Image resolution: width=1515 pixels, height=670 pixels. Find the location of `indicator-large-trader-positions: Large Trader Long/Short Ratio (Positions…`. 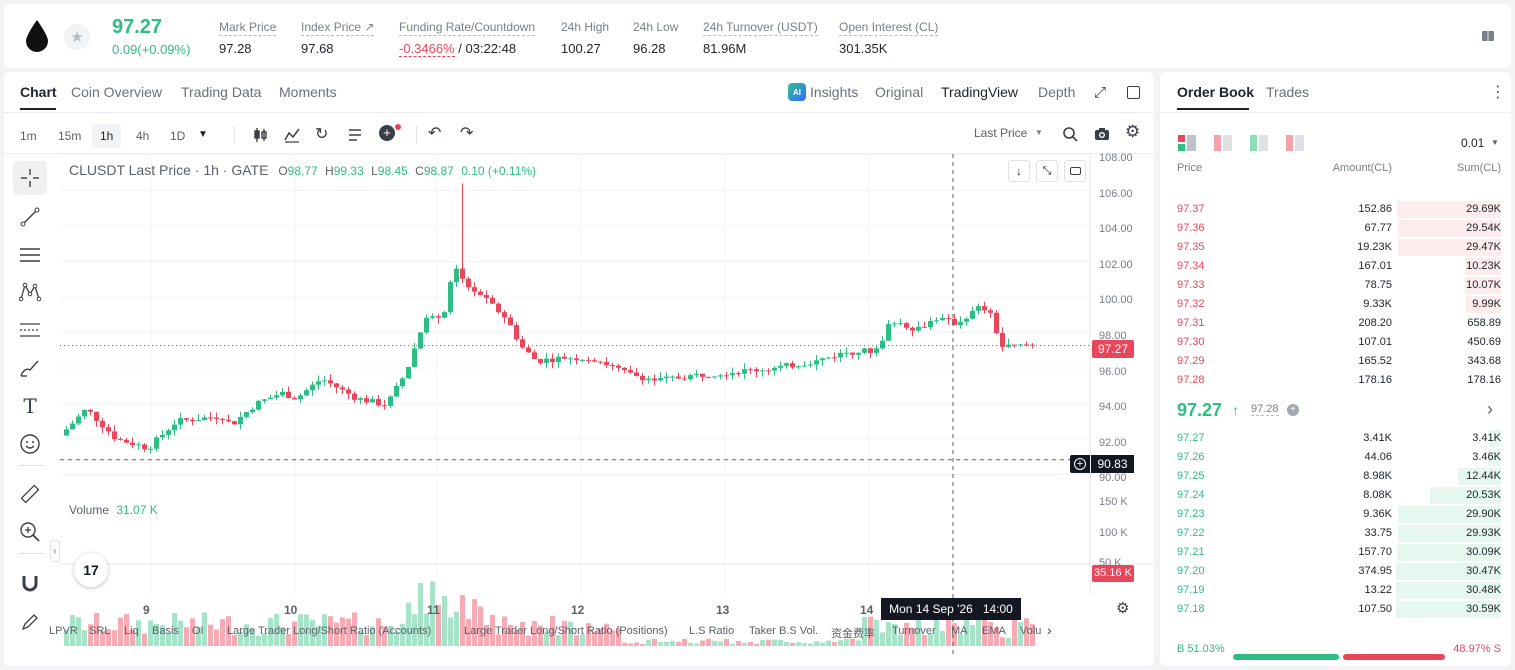

indicator-large-trader-positions: Large Trader Long/Short Ratio (Positions… is located at coordinates (566, 631).